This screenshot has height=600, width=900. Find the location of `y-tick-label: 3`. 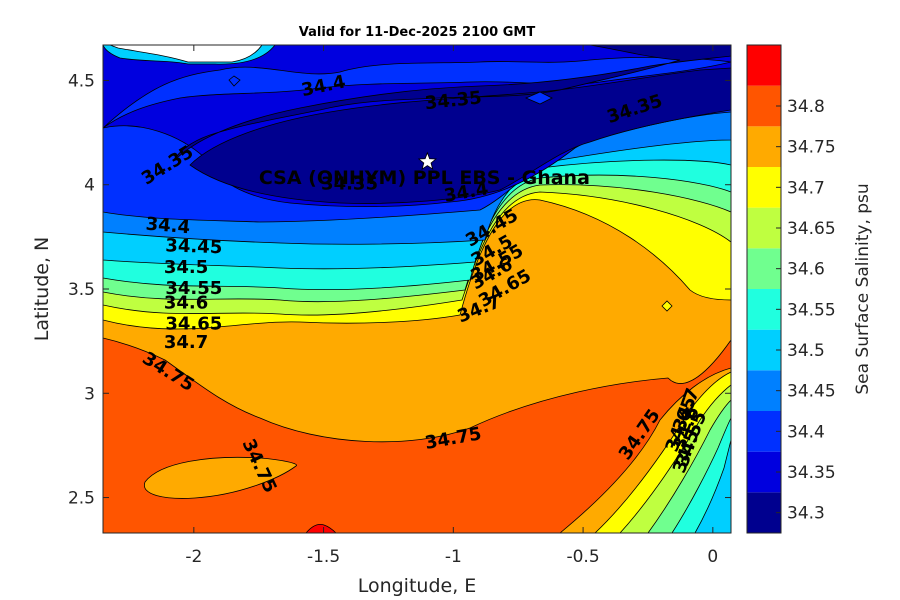

y-tick-label: 3 is located at coordinates (89, 394).